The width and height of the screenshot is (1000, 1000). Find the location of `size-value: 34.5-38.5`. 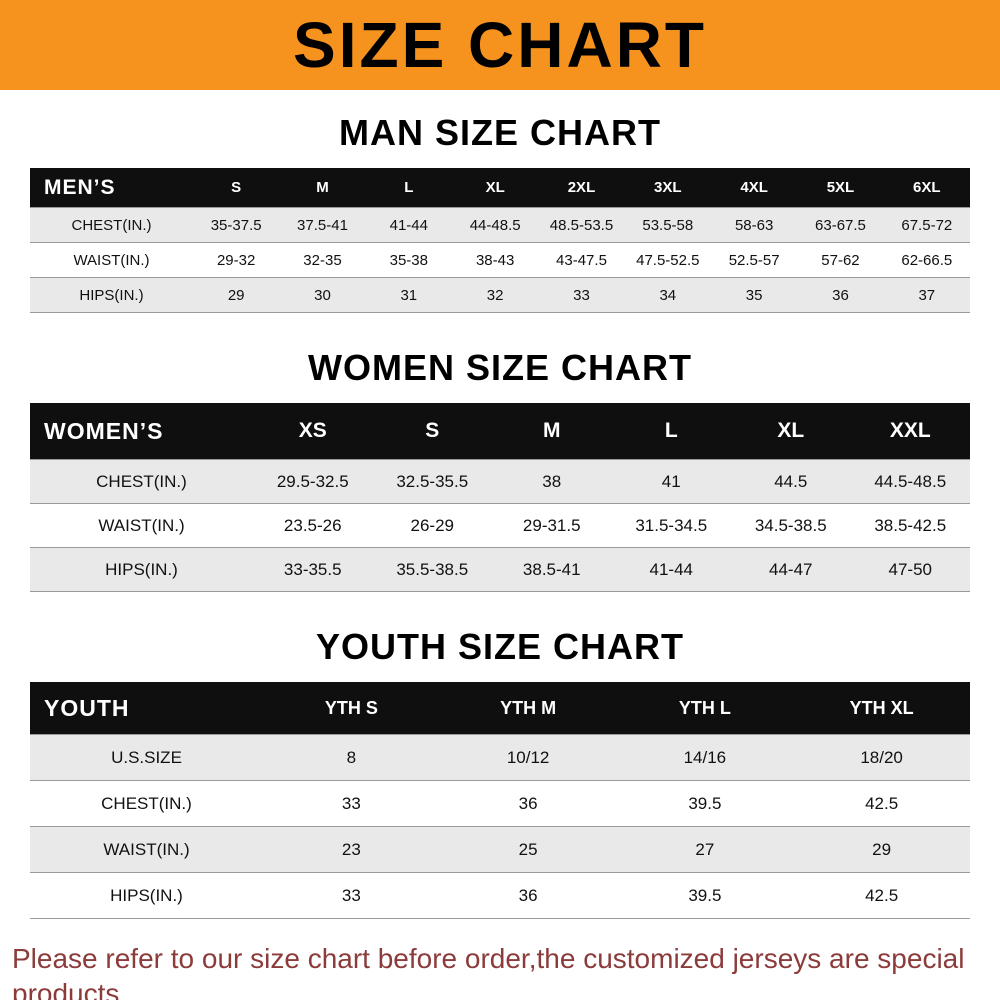

size-value: 34.5-38.5 is located at coordinates (791, 525).